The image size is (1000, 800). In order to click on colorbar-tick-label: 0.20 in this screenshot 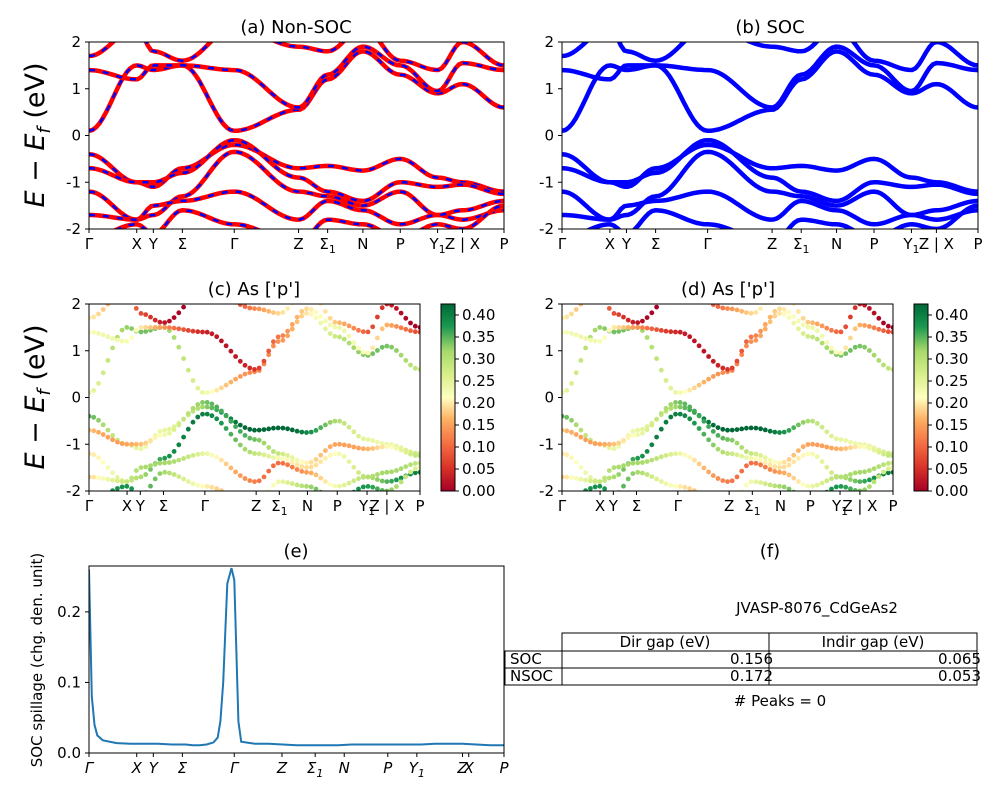, I will do `click(478, 403)`.